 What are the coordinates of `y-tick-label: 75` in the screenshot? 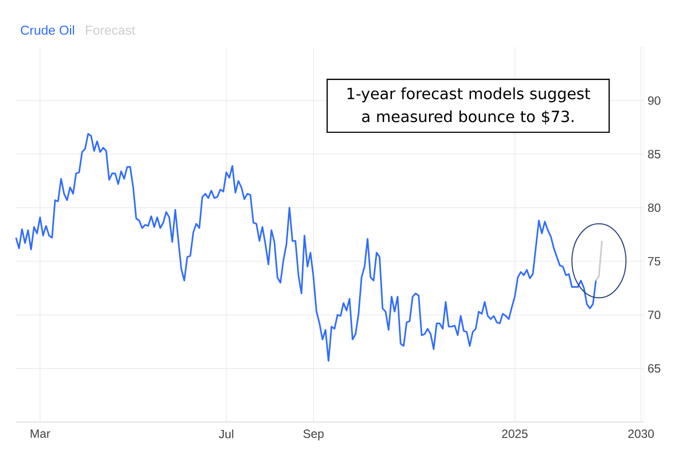 It's located at (654, 261).